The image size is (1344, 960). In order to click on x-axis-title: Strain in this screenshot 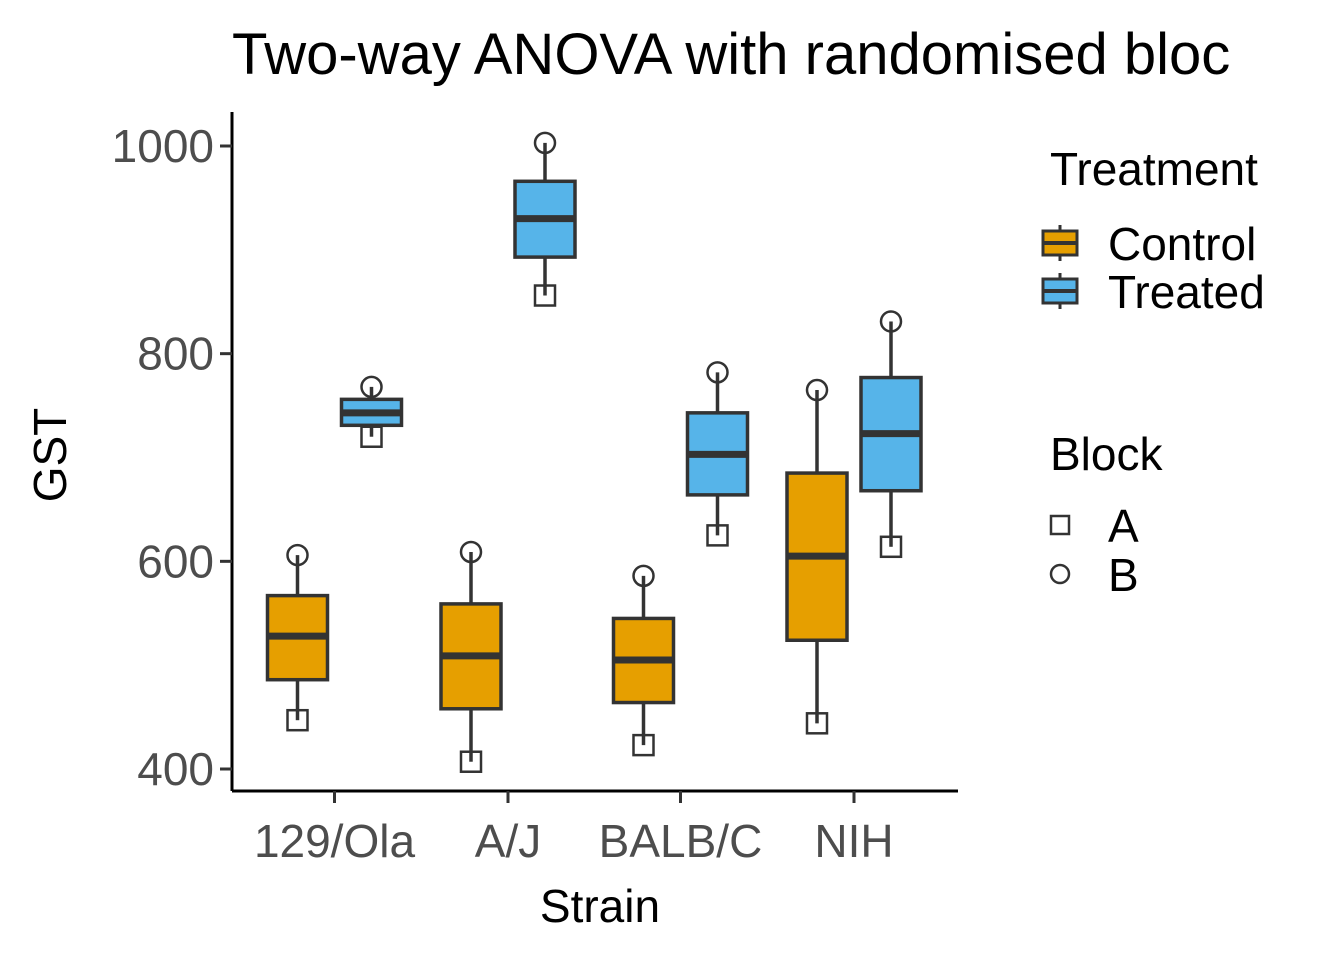, I will do `click(600, 906)`.